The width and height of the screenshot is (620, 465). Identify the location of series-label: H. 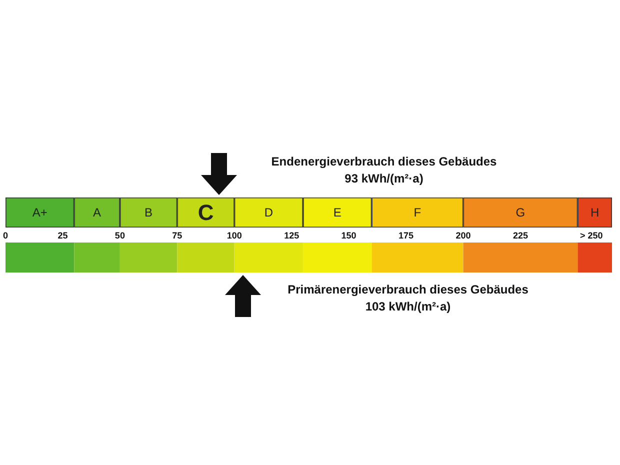
(595, 213).